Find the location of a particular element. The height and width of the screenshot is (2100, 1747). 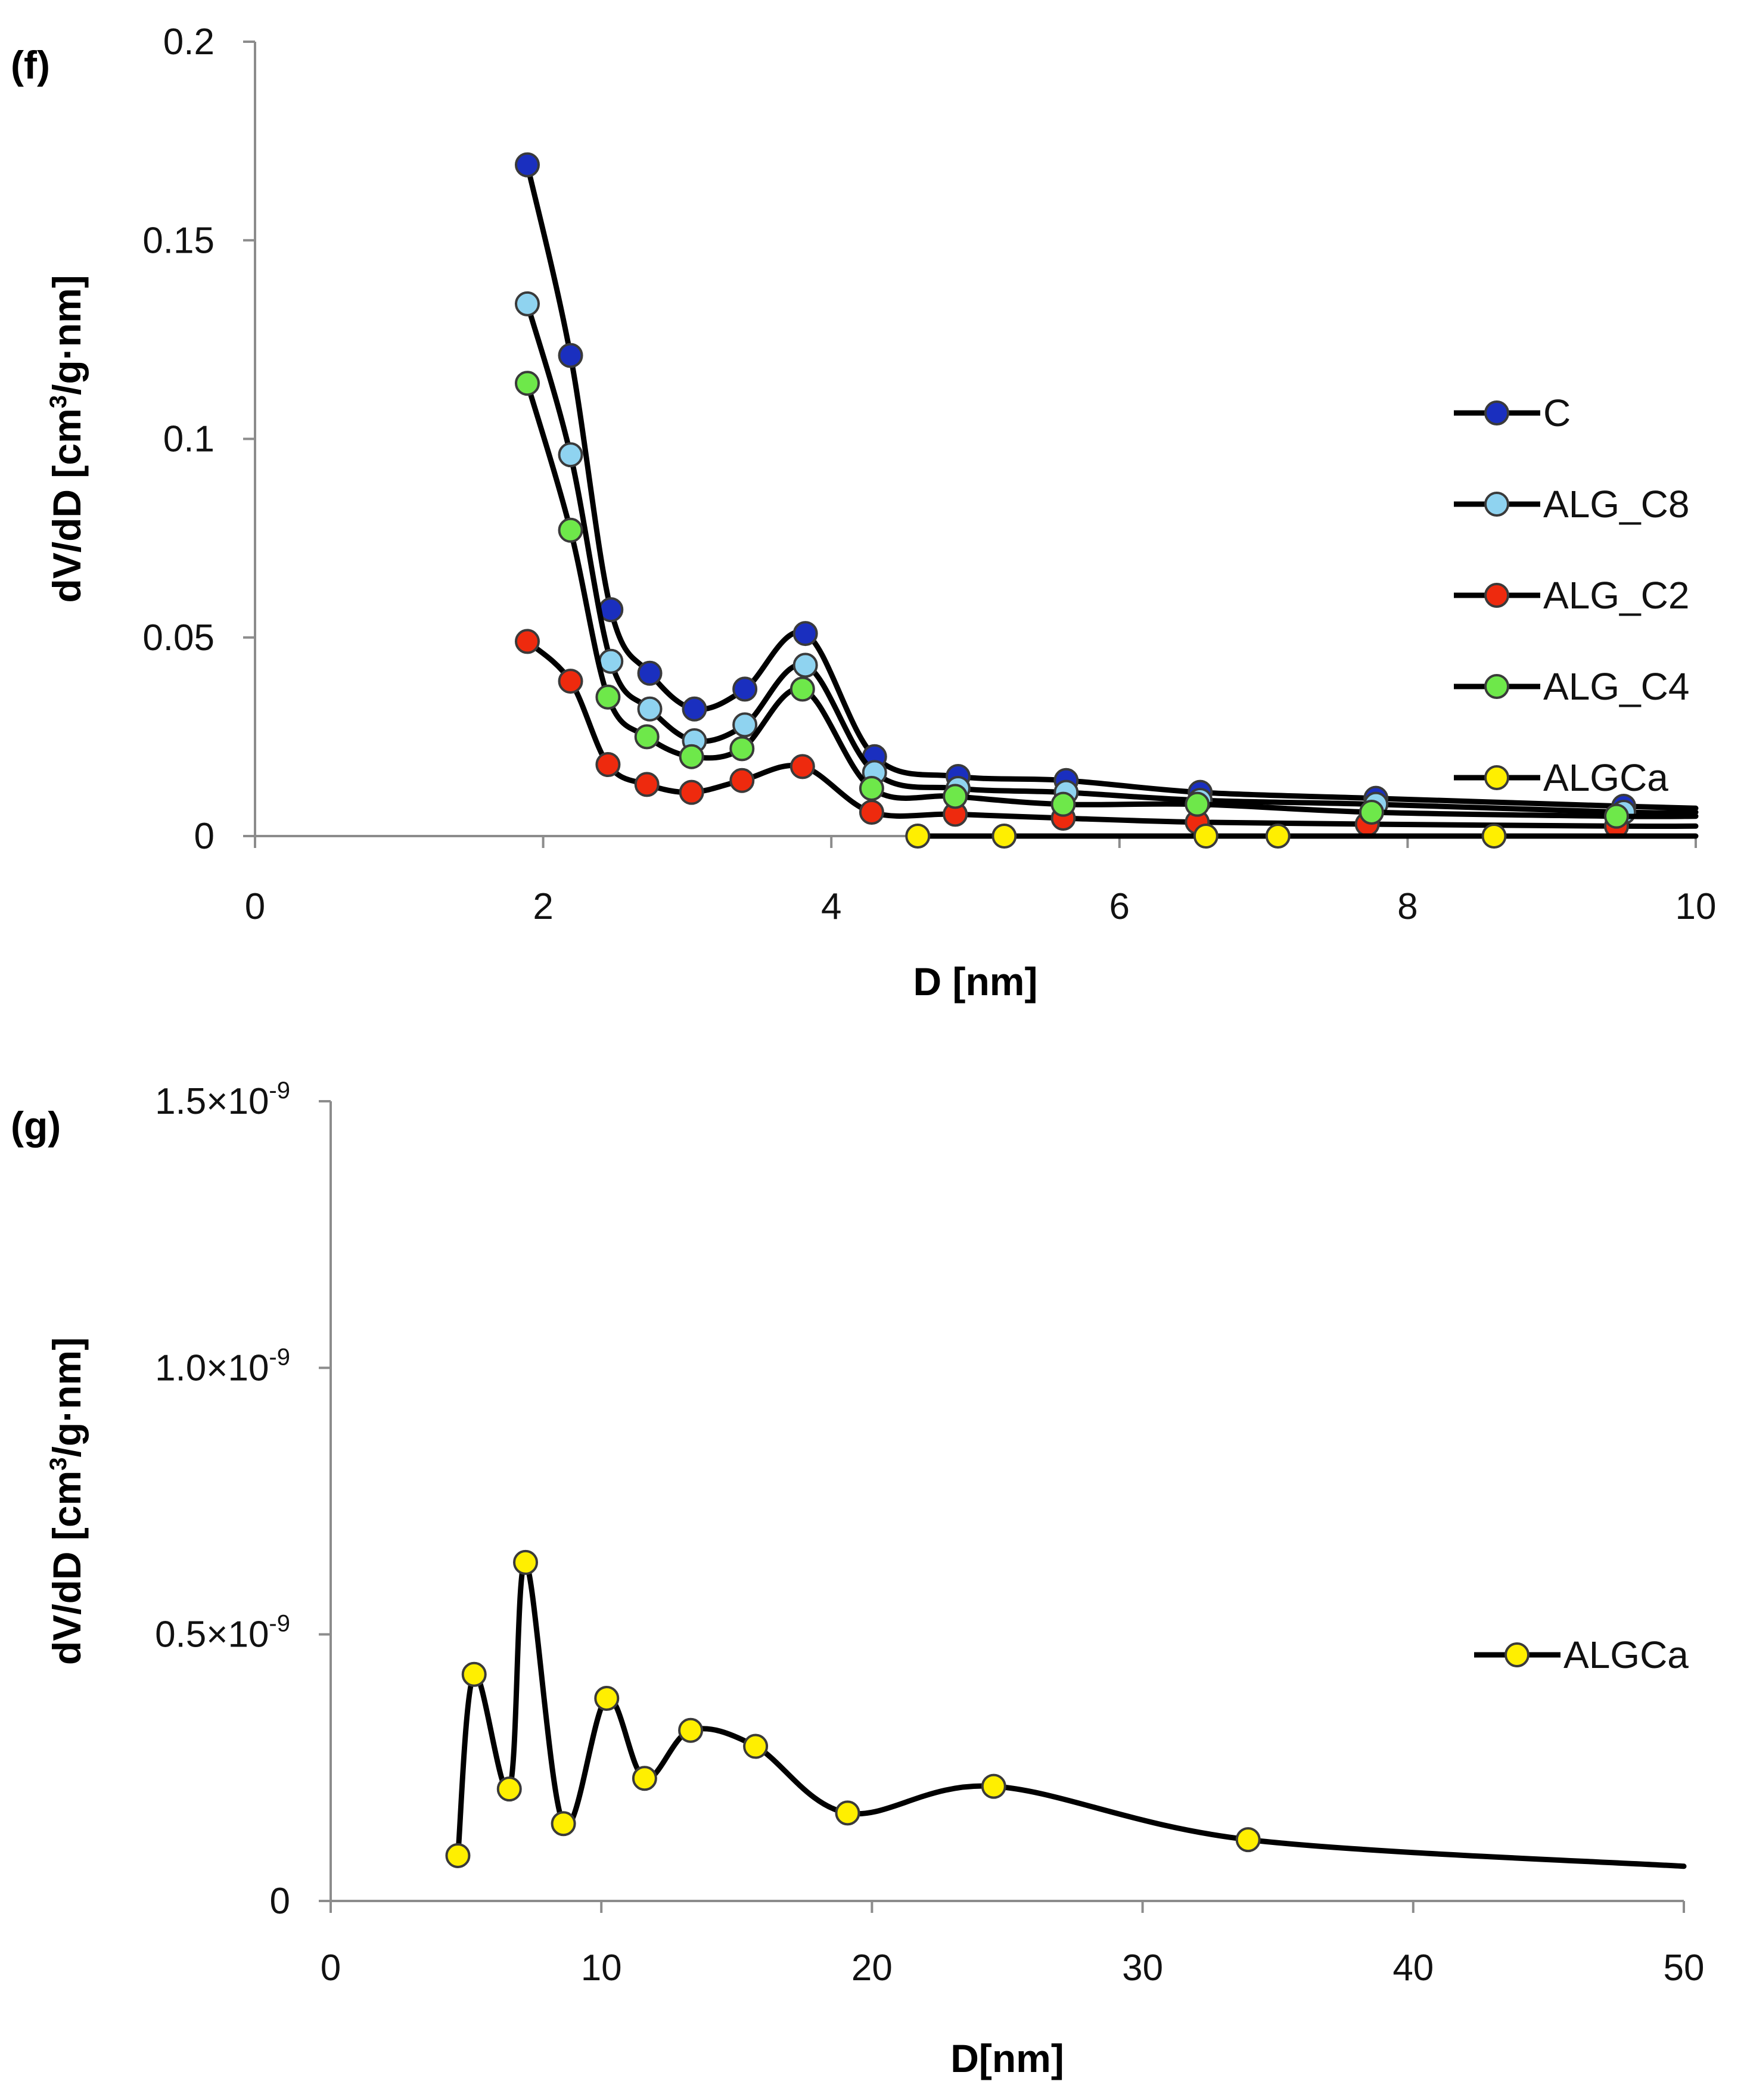

x-tick-label: 8 is located at coordinates (1407, 906).